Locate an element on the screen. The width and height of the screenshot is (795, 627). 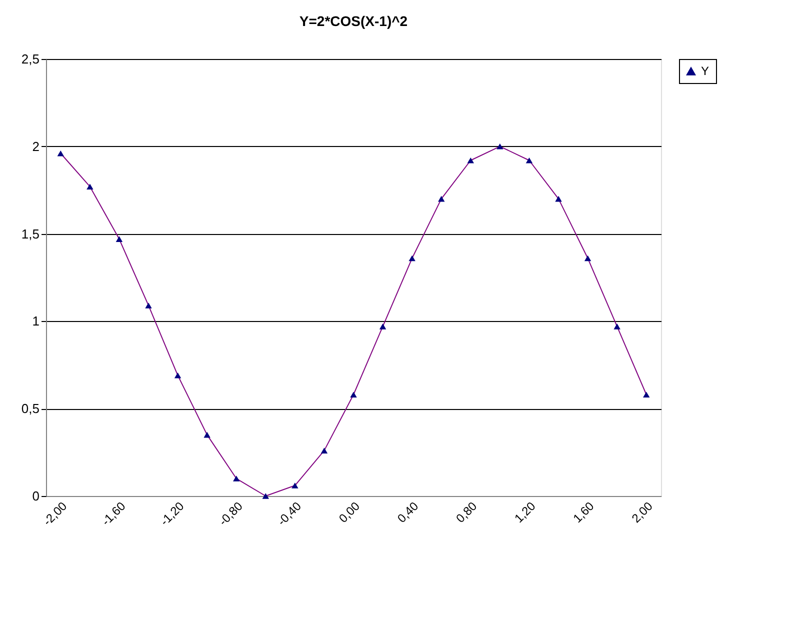
y-tick-label: 0,5 is located at coordinates (30, 408).